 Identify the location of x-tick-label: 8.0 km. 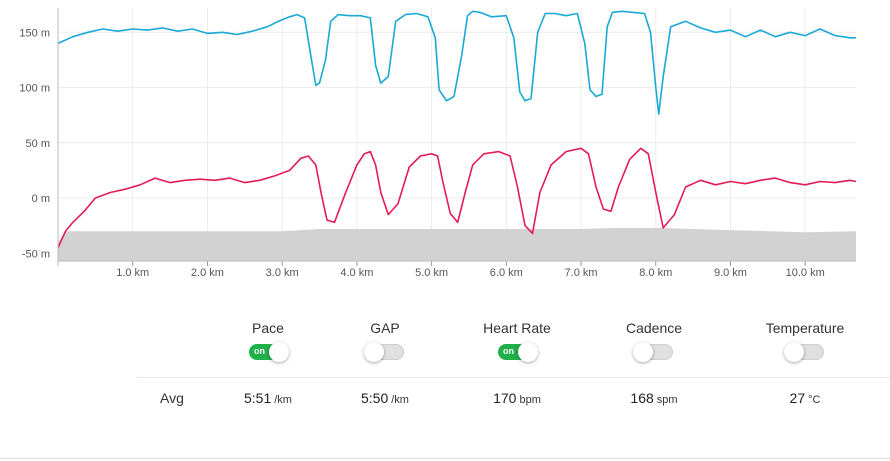
(655, 273).